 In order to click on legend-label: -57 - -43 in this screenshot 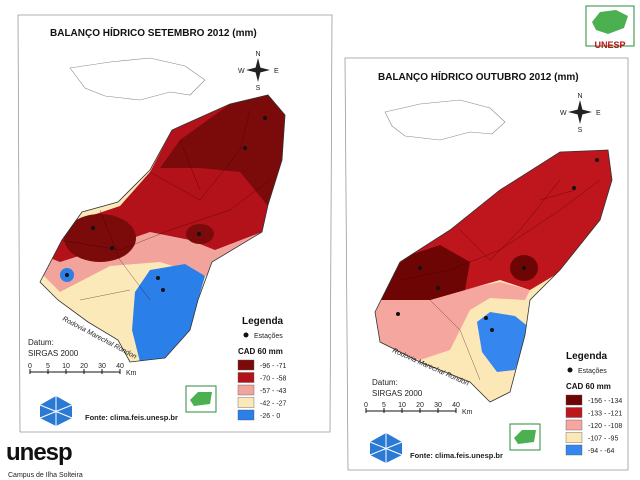, I will do `click(273, 391)`.